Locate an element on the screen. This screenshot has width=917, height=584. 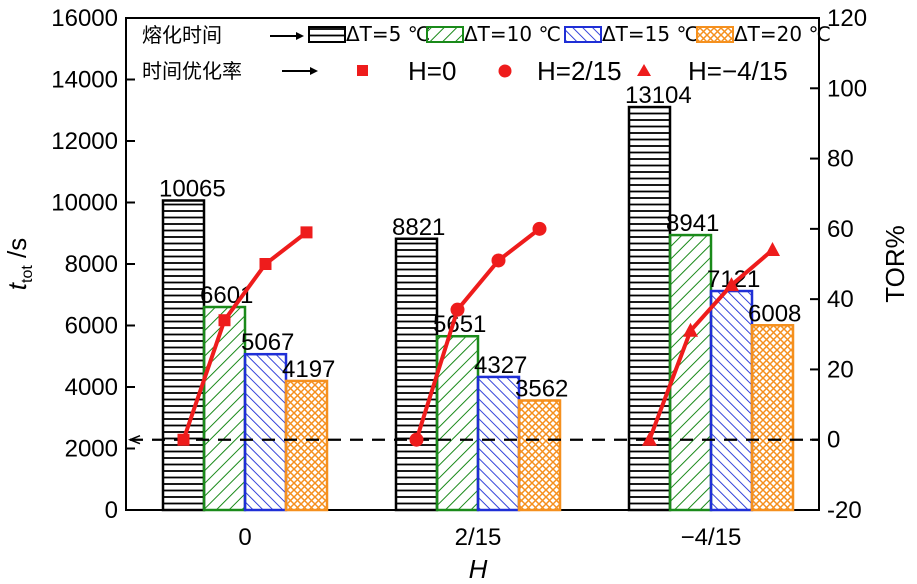
legend-row2-label: 时间优化率 is located at coordinates (192, 71).